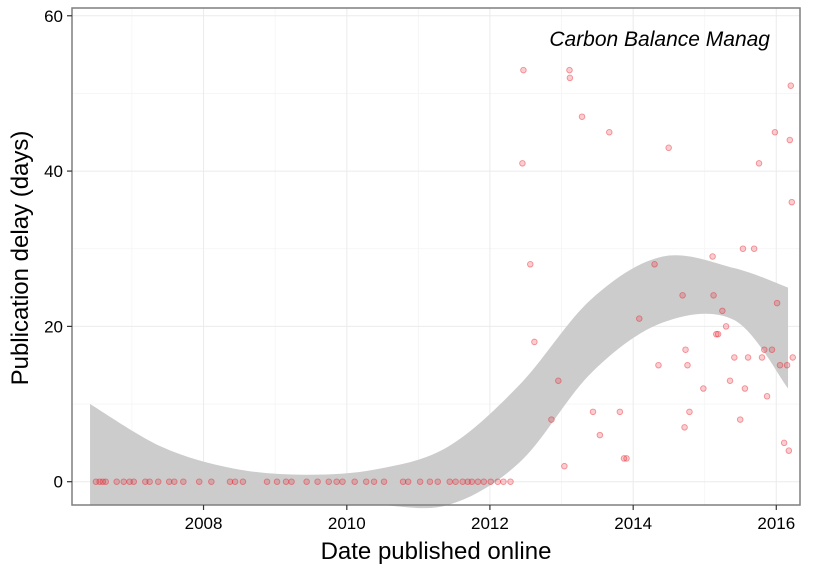 This screenshot has height=570, width=825. What do you see at coordinates (58, 482) in the screenshot?
I see `y-tick-label: 0` at bounding box center [58, 482].